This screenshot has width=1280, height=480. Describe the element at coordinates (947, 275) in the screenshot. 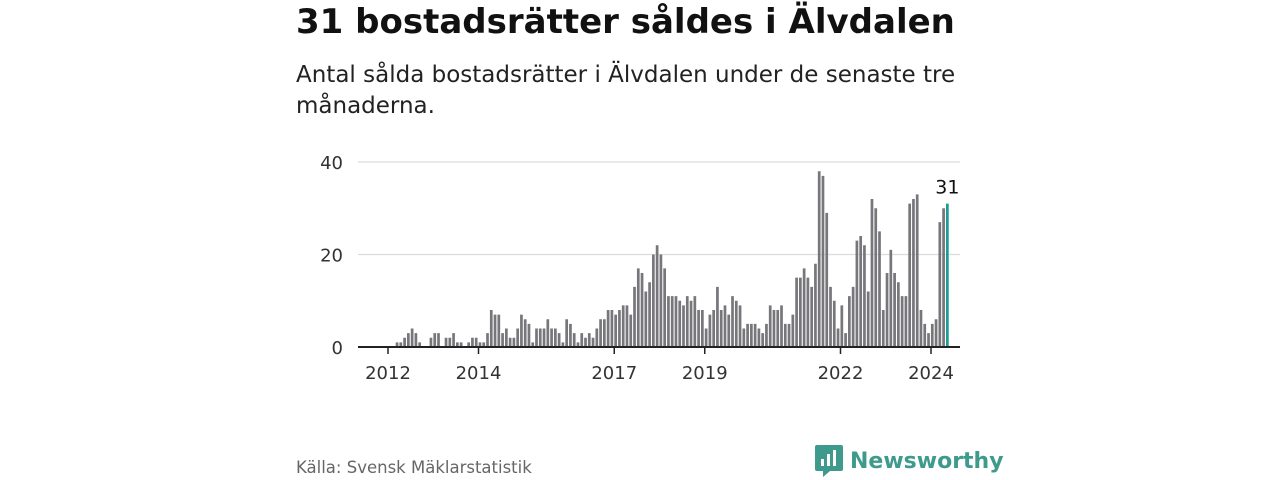

I see `bar-highlight` at that location.